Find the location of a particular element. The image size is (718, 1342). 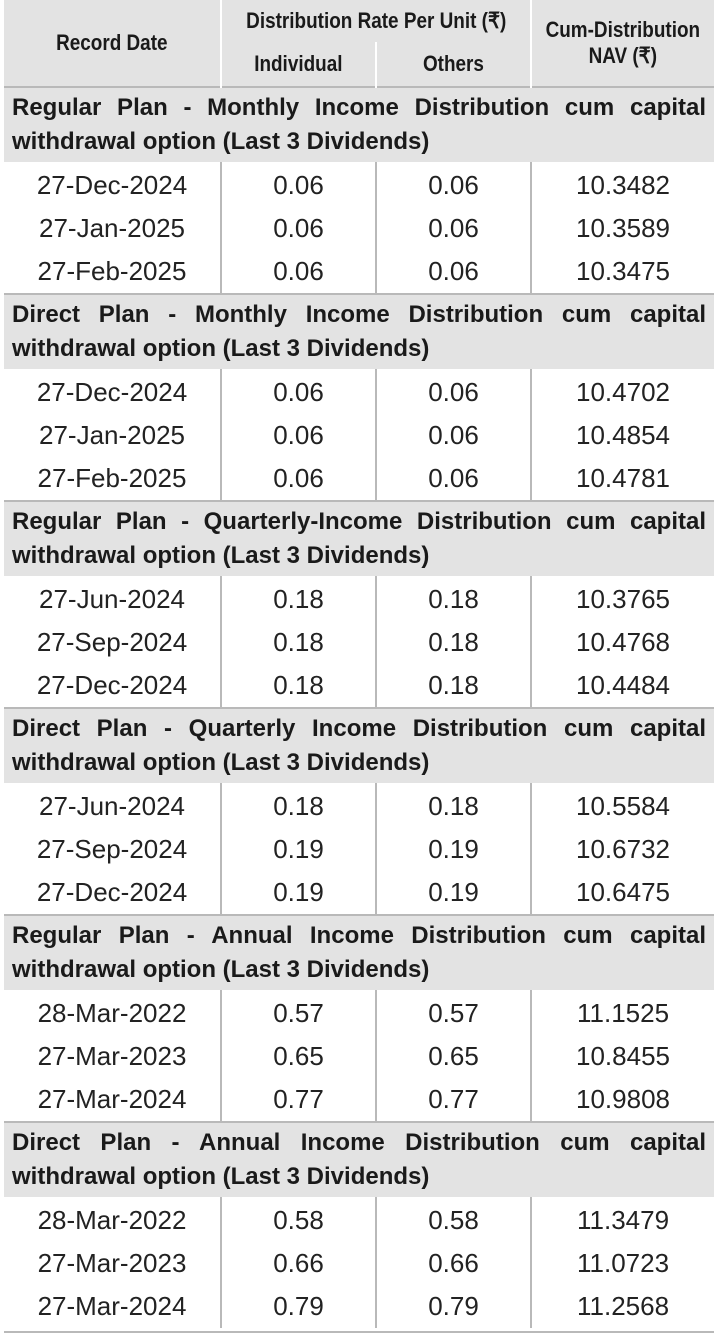

header-others: Others is located at coordinates (453, 64).